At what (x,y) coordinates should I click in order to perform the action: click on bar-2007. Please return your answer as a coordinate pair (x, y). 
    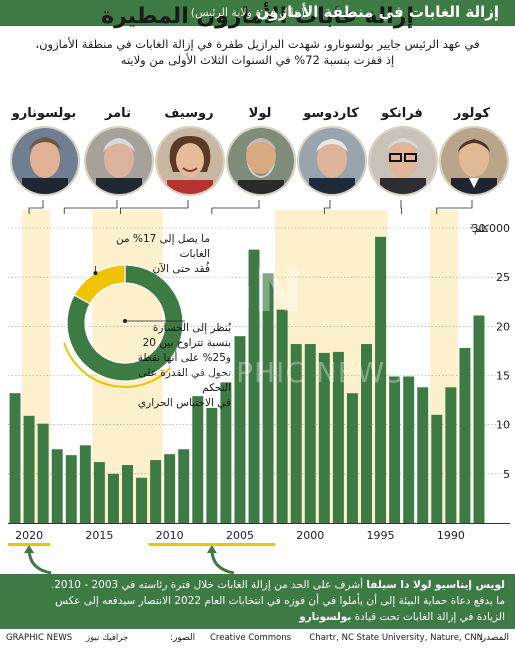
    Looking at the image, I should click on (212, 465).